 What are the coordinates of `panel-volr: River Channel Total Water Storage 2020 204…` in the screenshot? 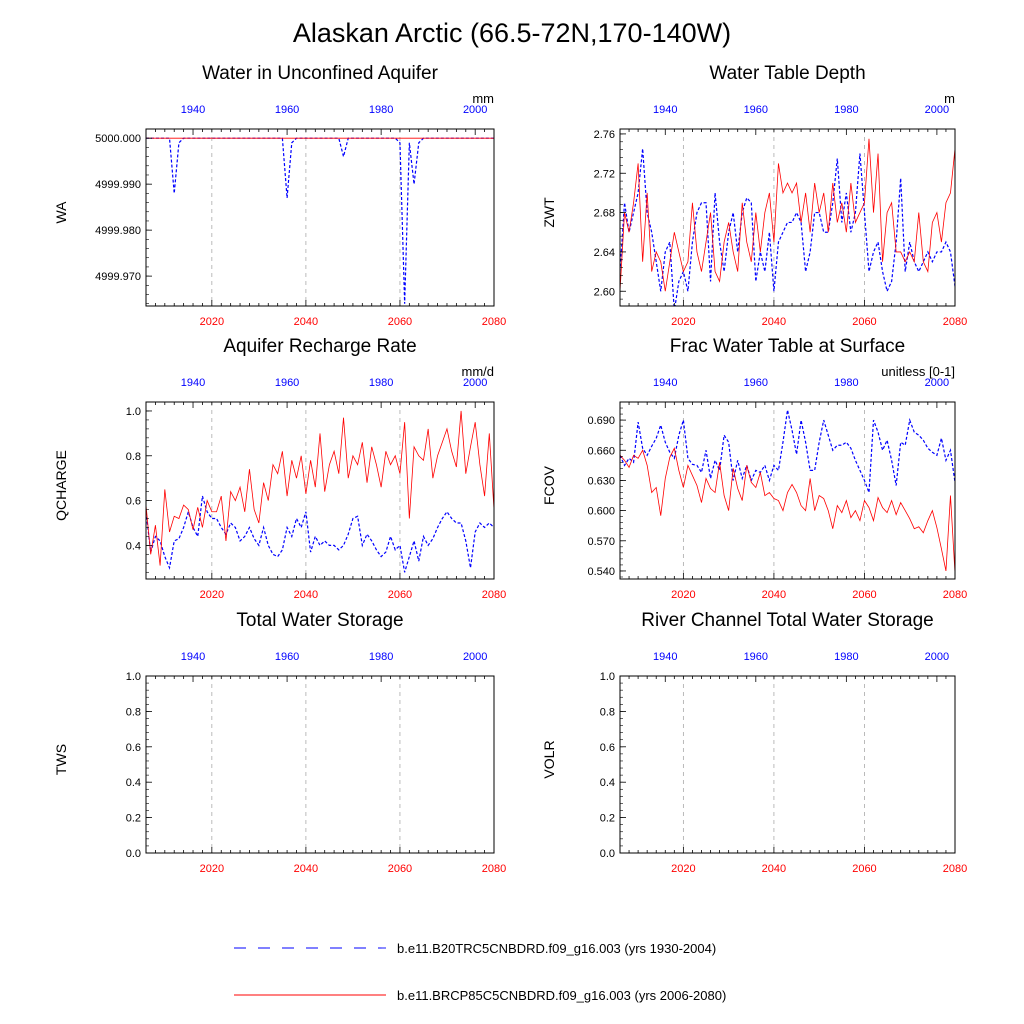 It's located at (754, 742).